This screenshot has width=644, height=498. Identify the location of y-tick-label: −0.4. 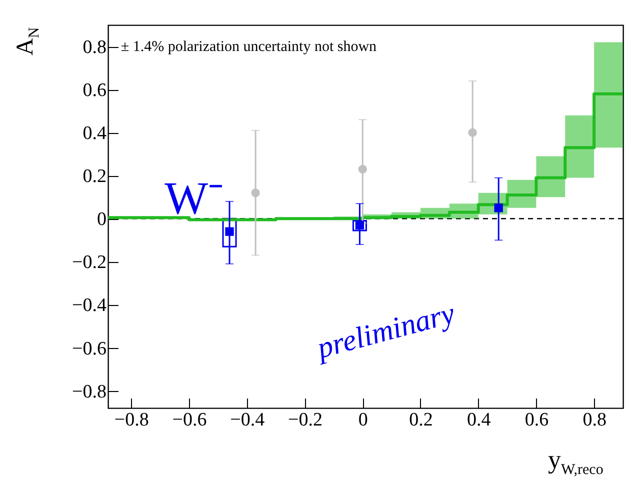
(89, 305).